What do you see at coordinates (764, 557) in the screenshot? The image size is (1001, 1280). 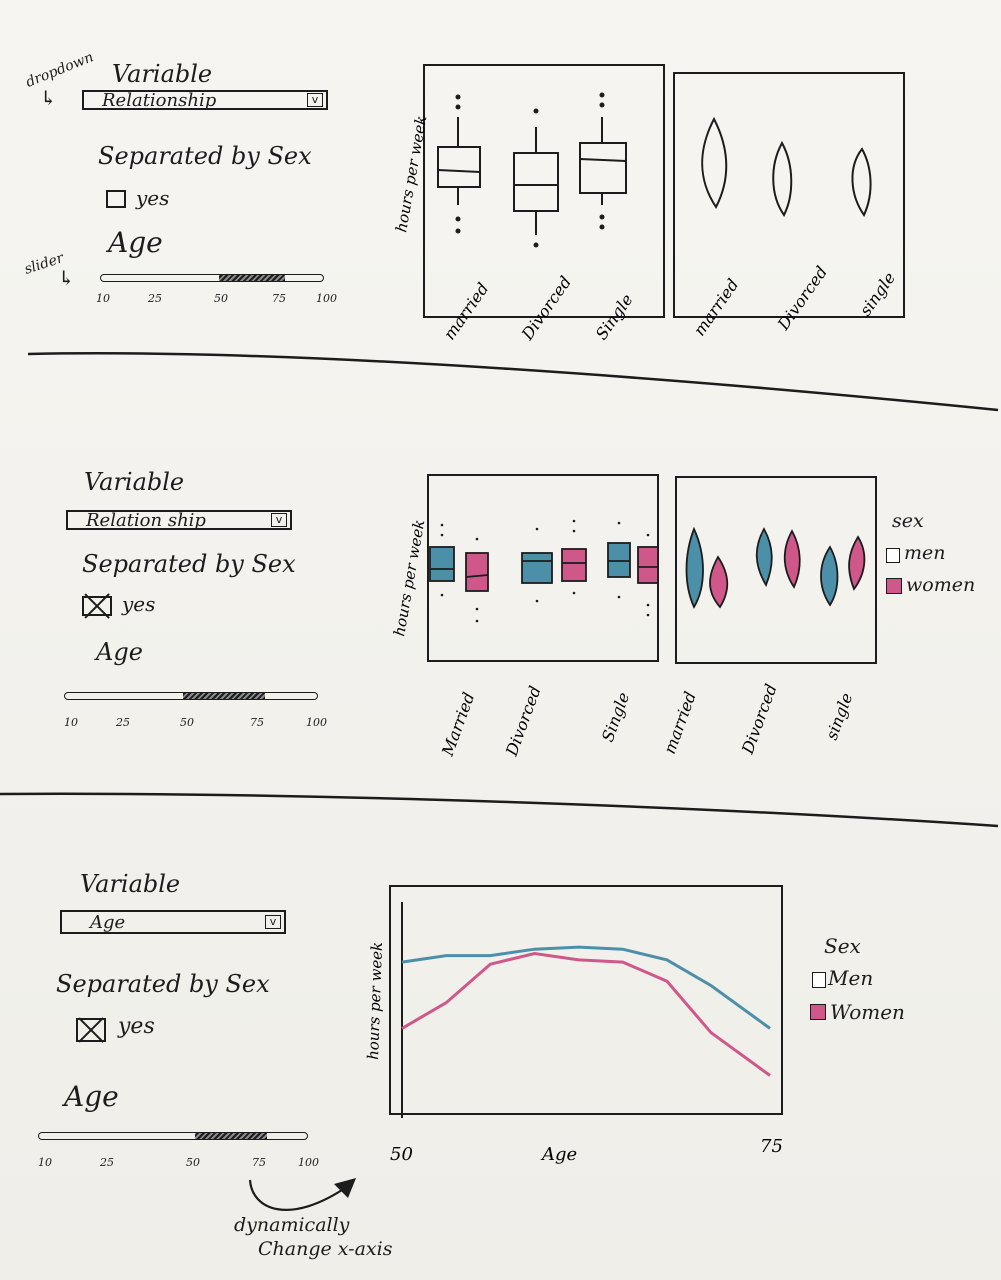 I see `violin-divorced-men` at bounding box center [764, 557].